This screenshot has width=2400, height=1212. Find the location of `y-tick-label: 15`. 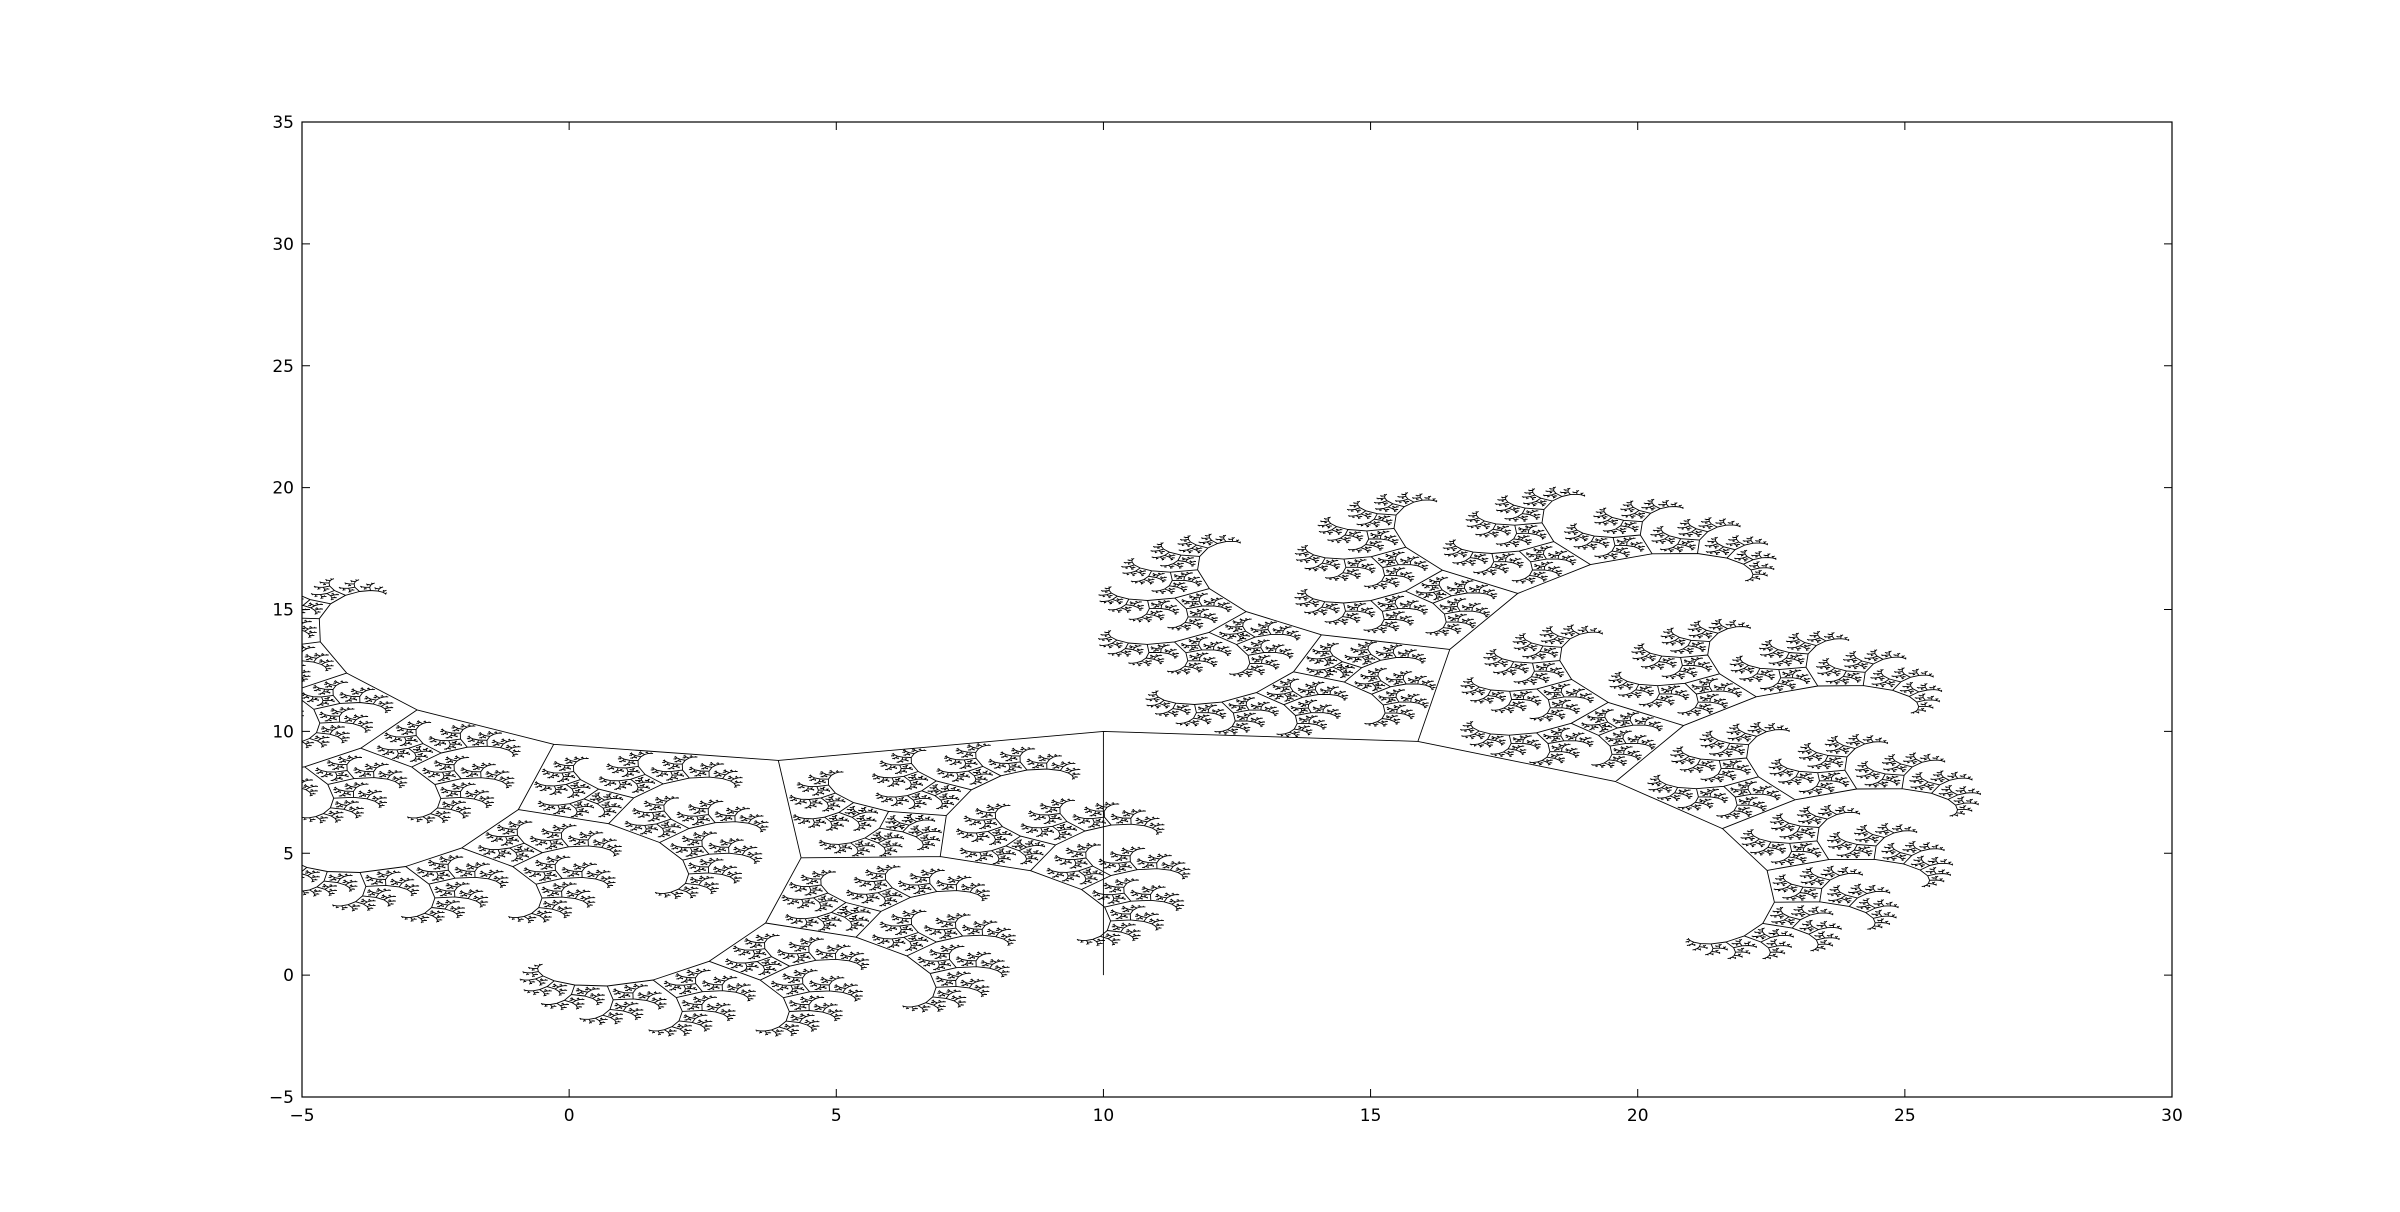

y-tick-label: 15 is located at coordinates (283, 611).